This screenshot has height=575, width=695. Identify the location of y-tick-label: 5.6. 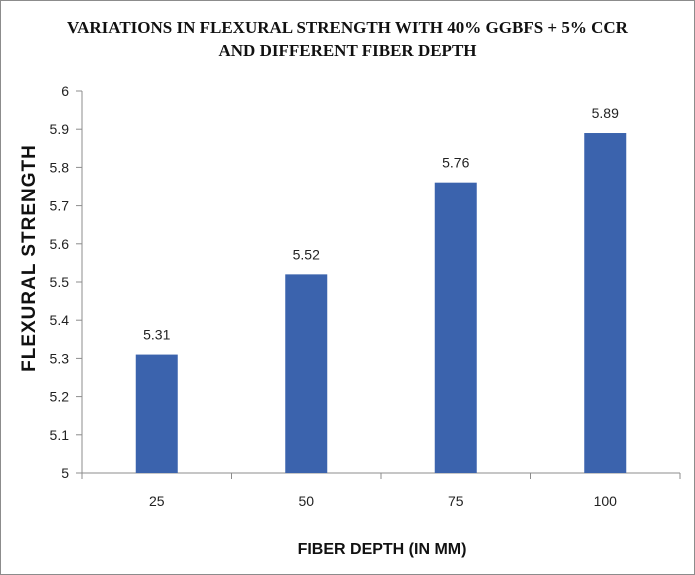
(60, 244).